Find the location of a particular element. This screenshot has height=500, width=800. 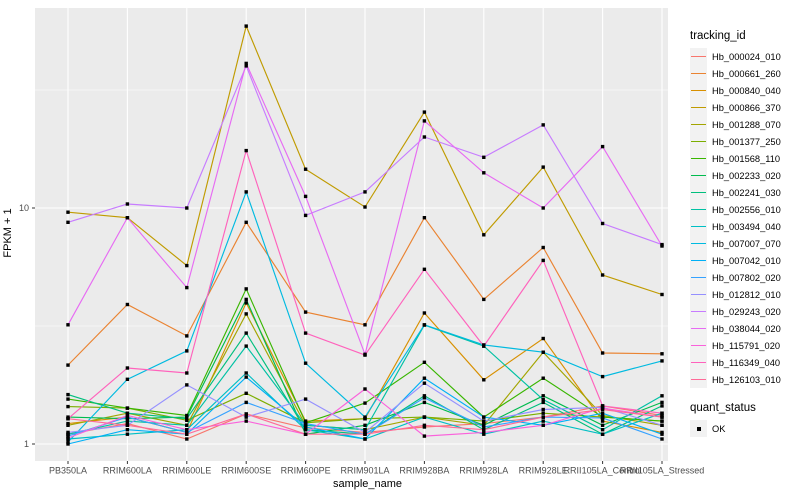

legend-item-label: Hb_002233_020 is located at coordinates (746, 175).